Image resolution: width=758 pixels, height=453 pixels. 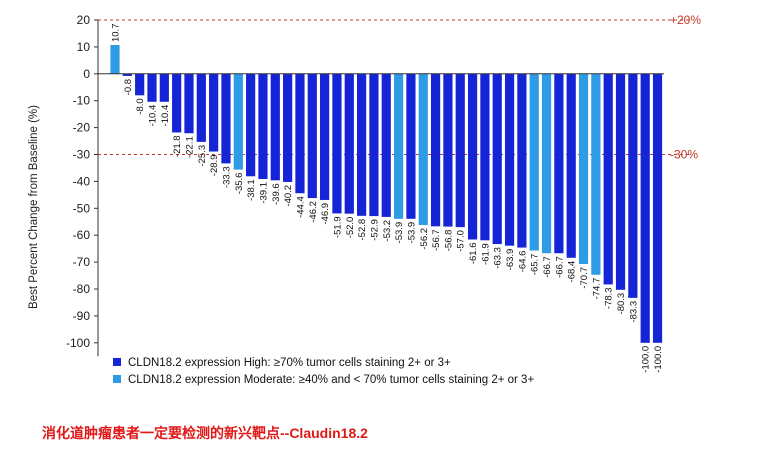 What do you see at coordinates (82, 316) in the screenshot?
I see `y-tick-label: -90` at bounding box center [82, 316].